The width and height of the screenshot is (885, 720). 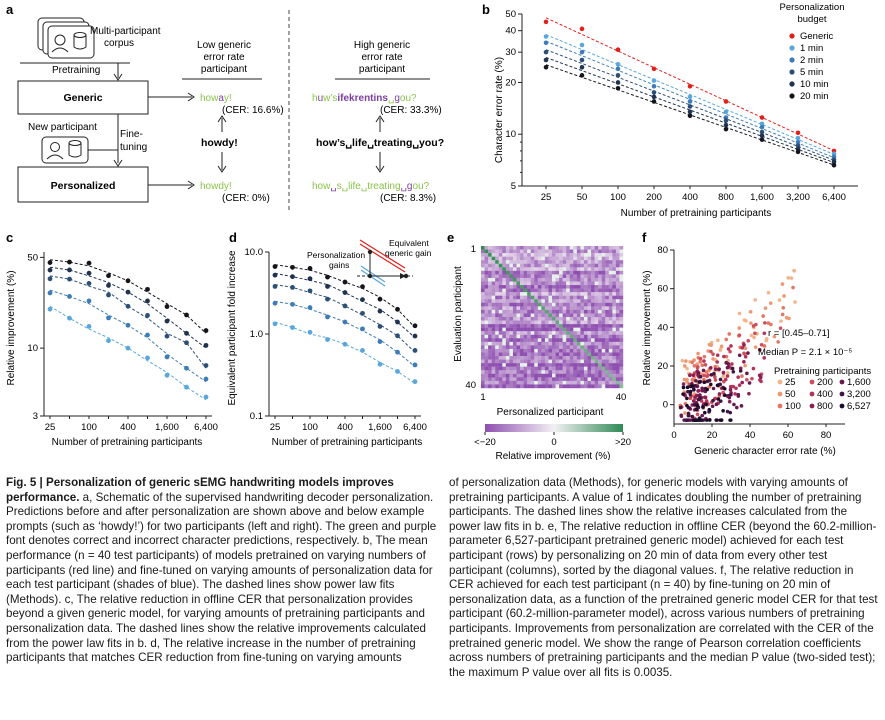 What do you see at coordinates (345, 296) in the screenshot?
I see `chart-d-fit-line` at bounding box center [345, 296].